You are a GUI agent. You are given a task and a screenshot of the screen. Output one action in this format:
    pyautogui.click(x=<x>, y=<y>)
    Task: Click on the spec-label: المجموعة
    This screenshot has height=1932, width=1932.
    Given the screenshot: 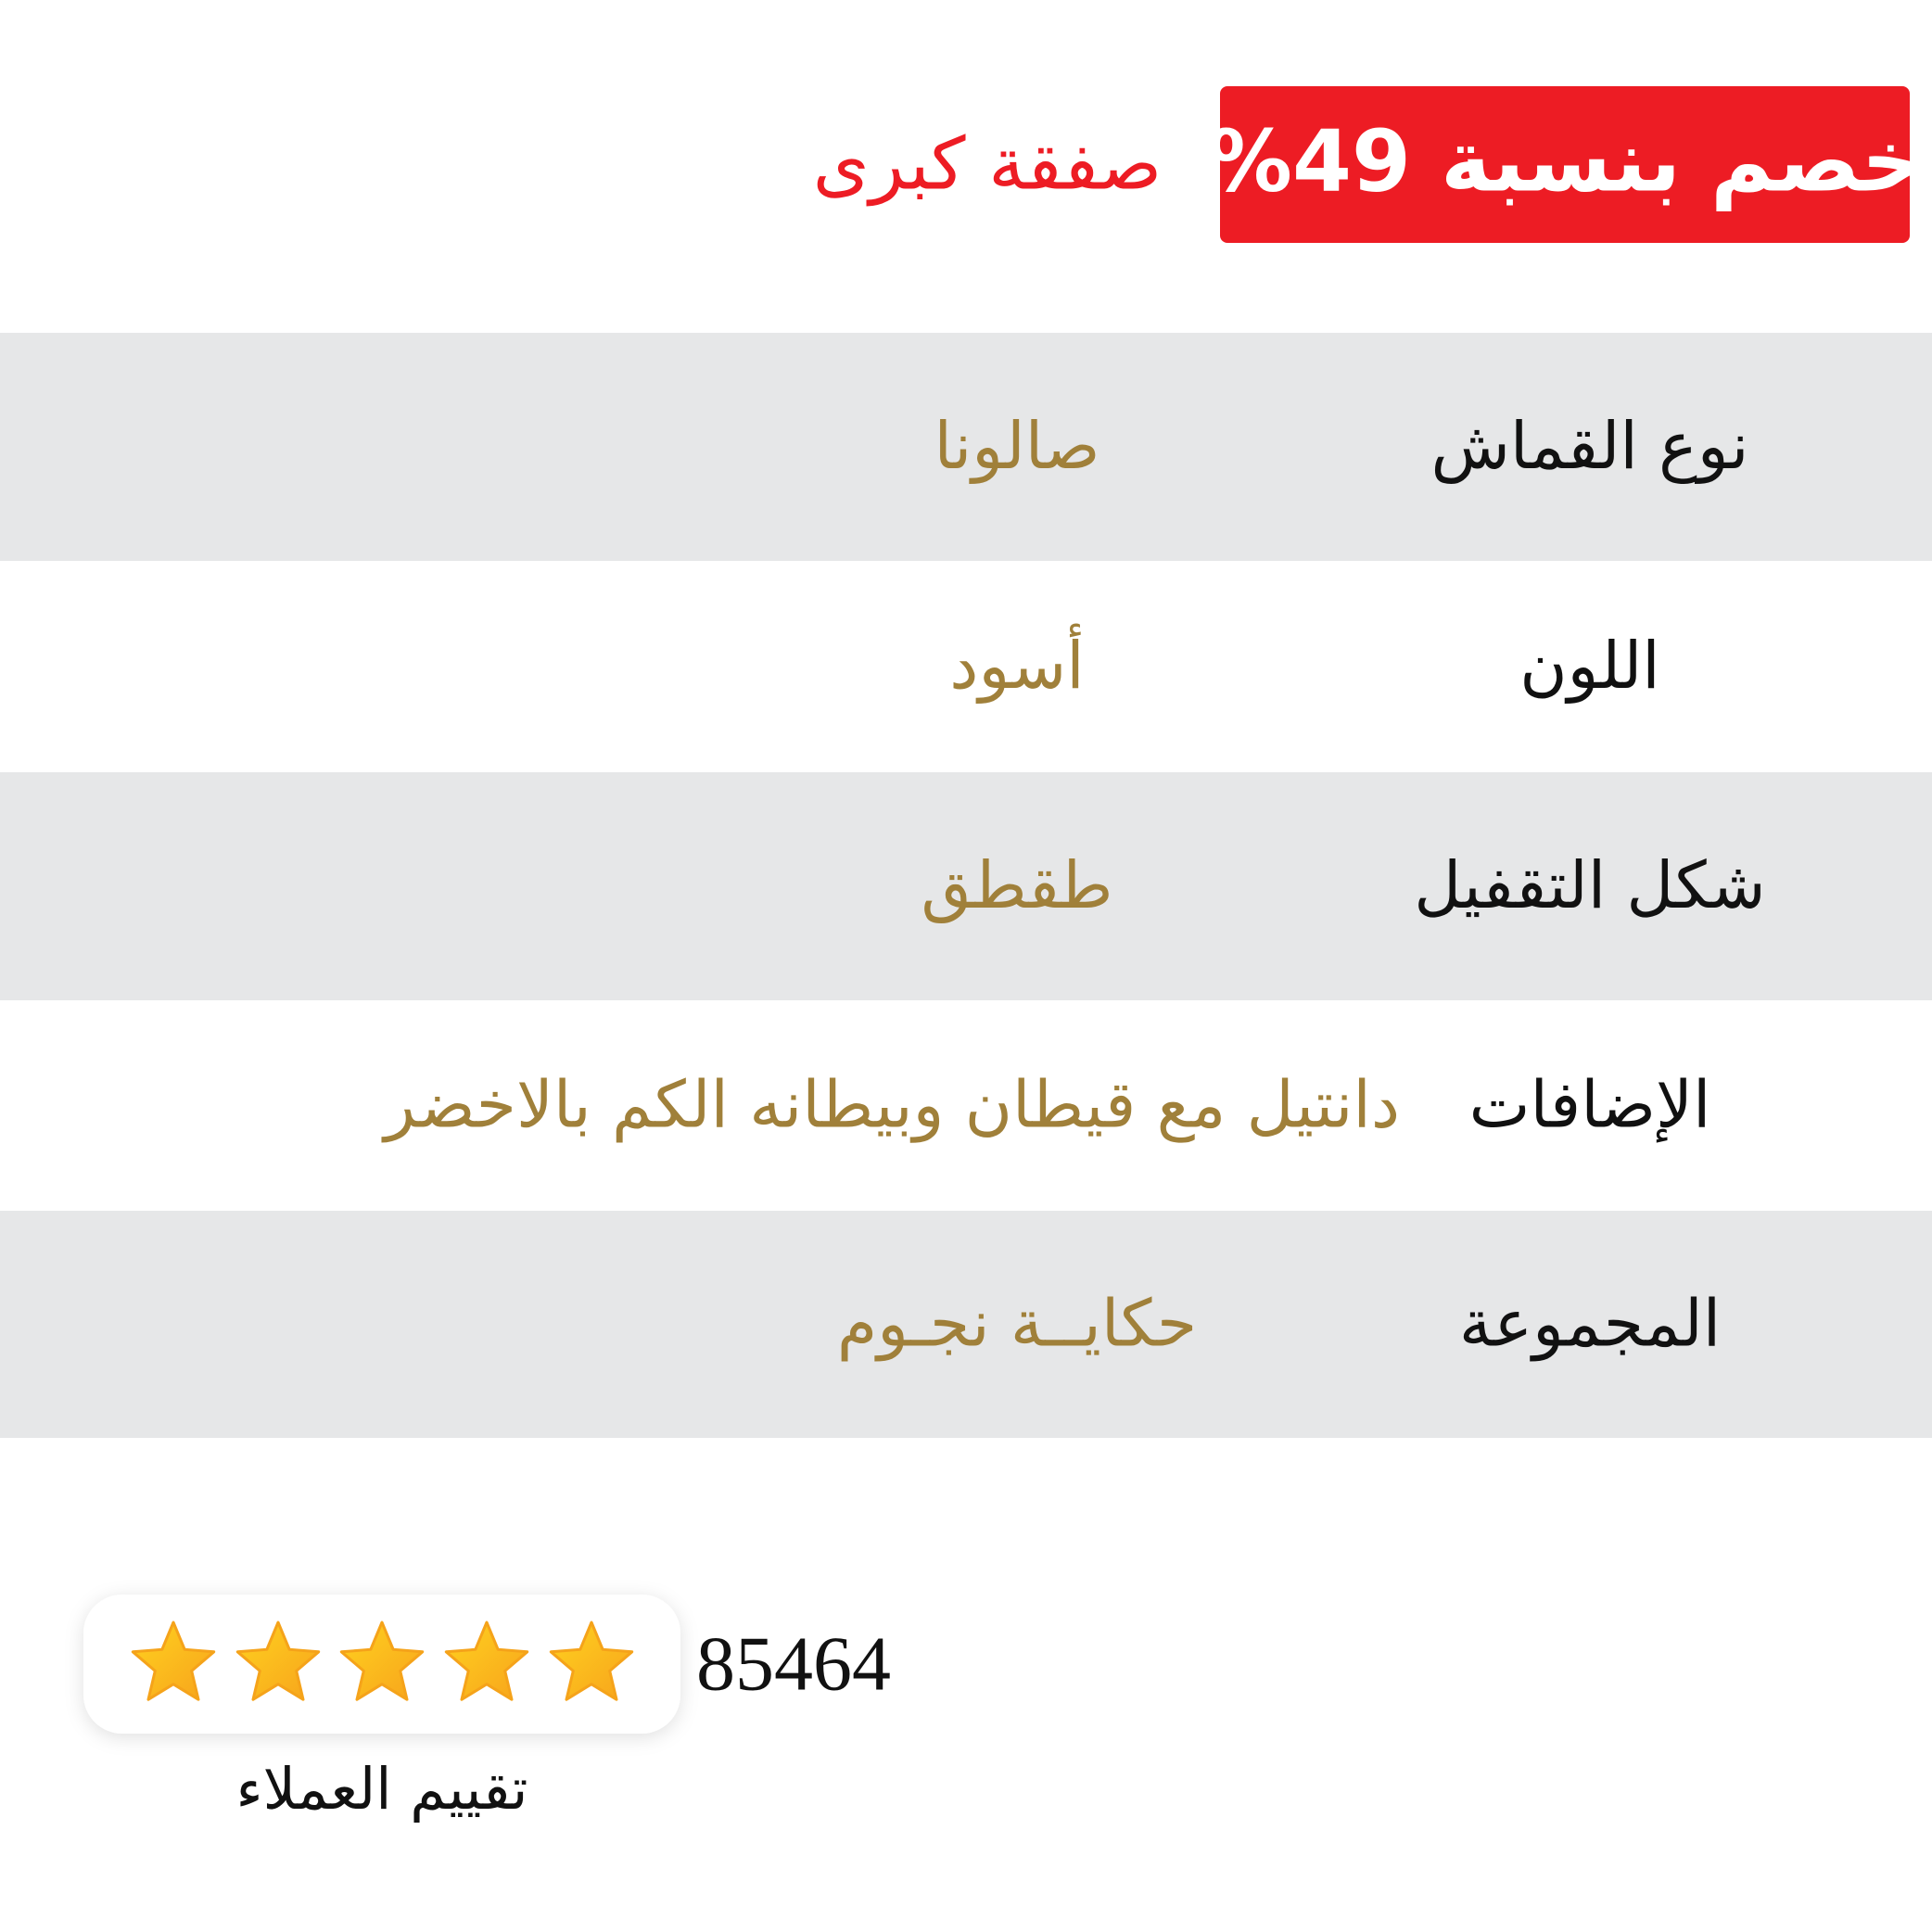 What is the action you would take?
    pyautogui.click(x=1590, y=1324)
    